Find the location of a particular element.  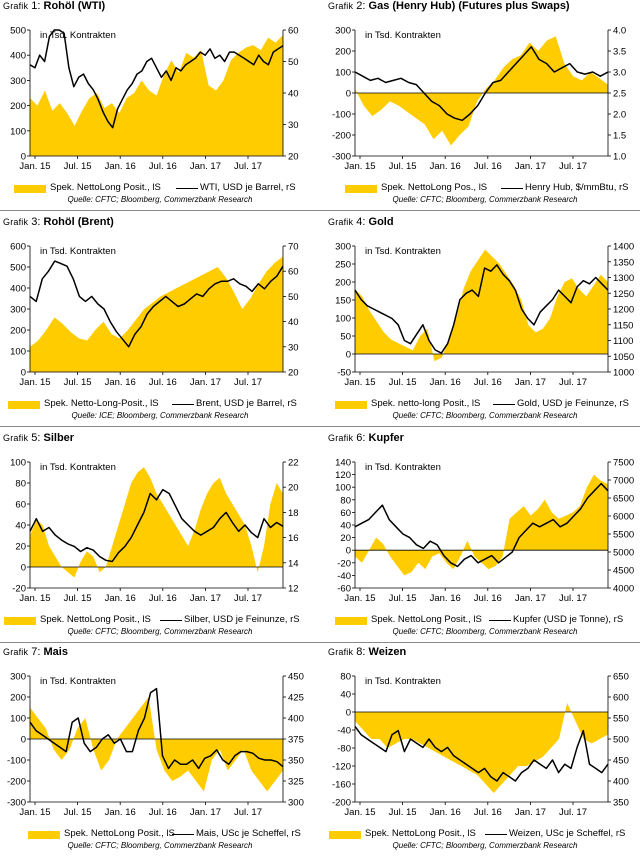

left-axis-tick-label: 400 is located at coordinates (18, 289).